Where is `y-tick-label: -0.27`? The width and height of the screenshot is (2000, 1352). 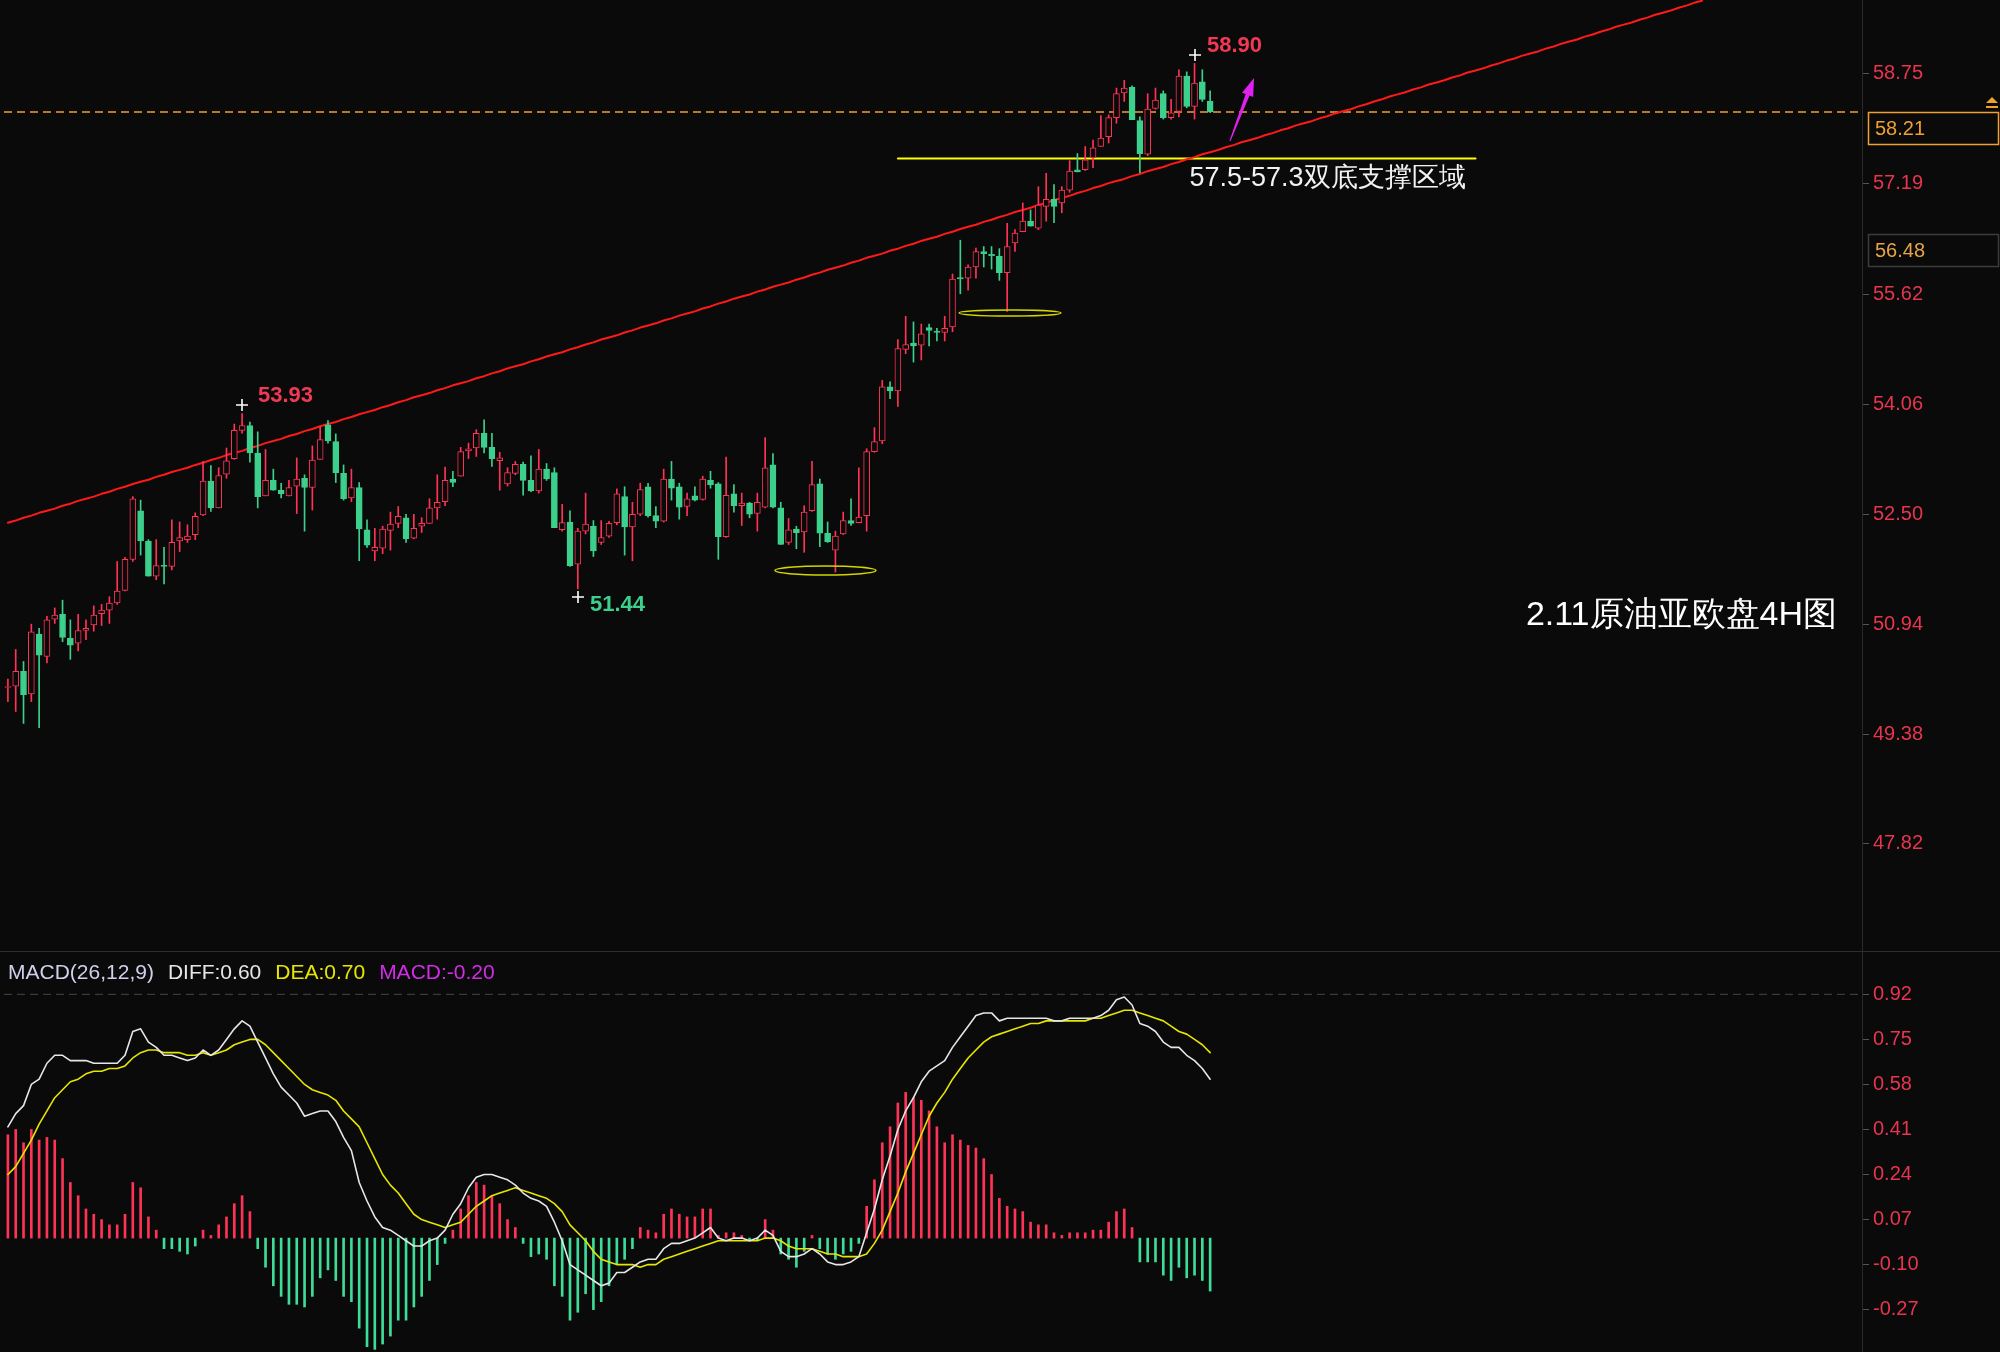
y-tick-label: -0.27 is located at coordinates (1896, 1308).